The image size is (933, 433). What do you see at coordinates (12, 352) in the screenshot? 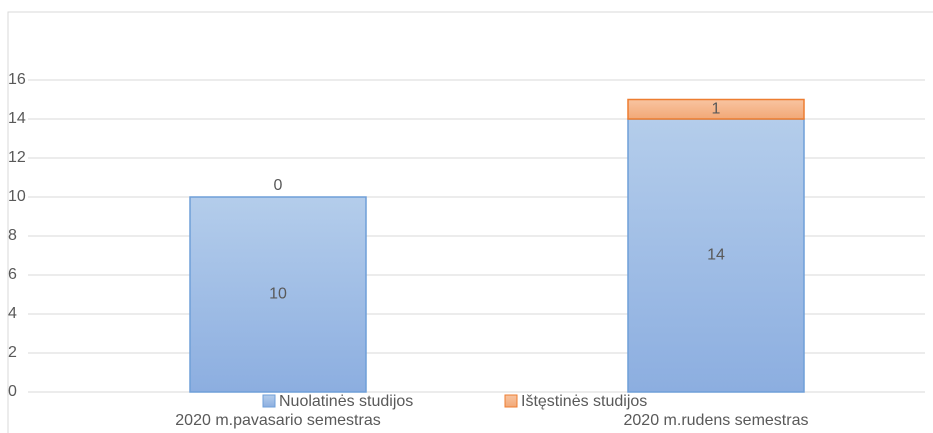
I see `y-tick-label: 2` at bounding box center [12, 352].